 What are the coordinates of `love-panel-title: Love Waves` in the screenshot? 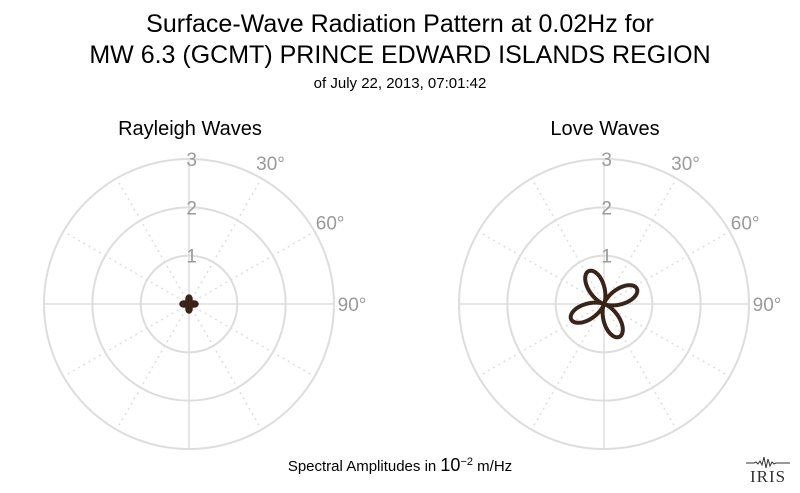 It's located at (605, 129).